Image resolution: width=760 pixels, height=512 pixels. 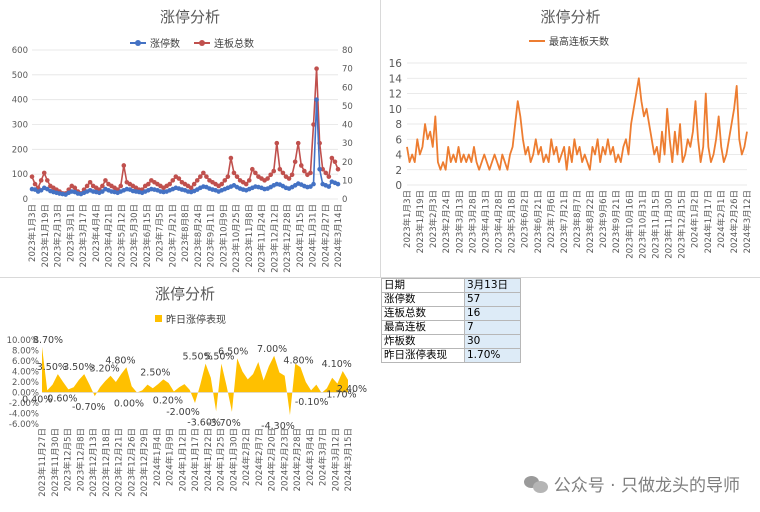 What do you see at coordinates (109, 235) in the screenshot?
I see `x-tick-label: 2023年4月21日` at bounding box center [109, 235].